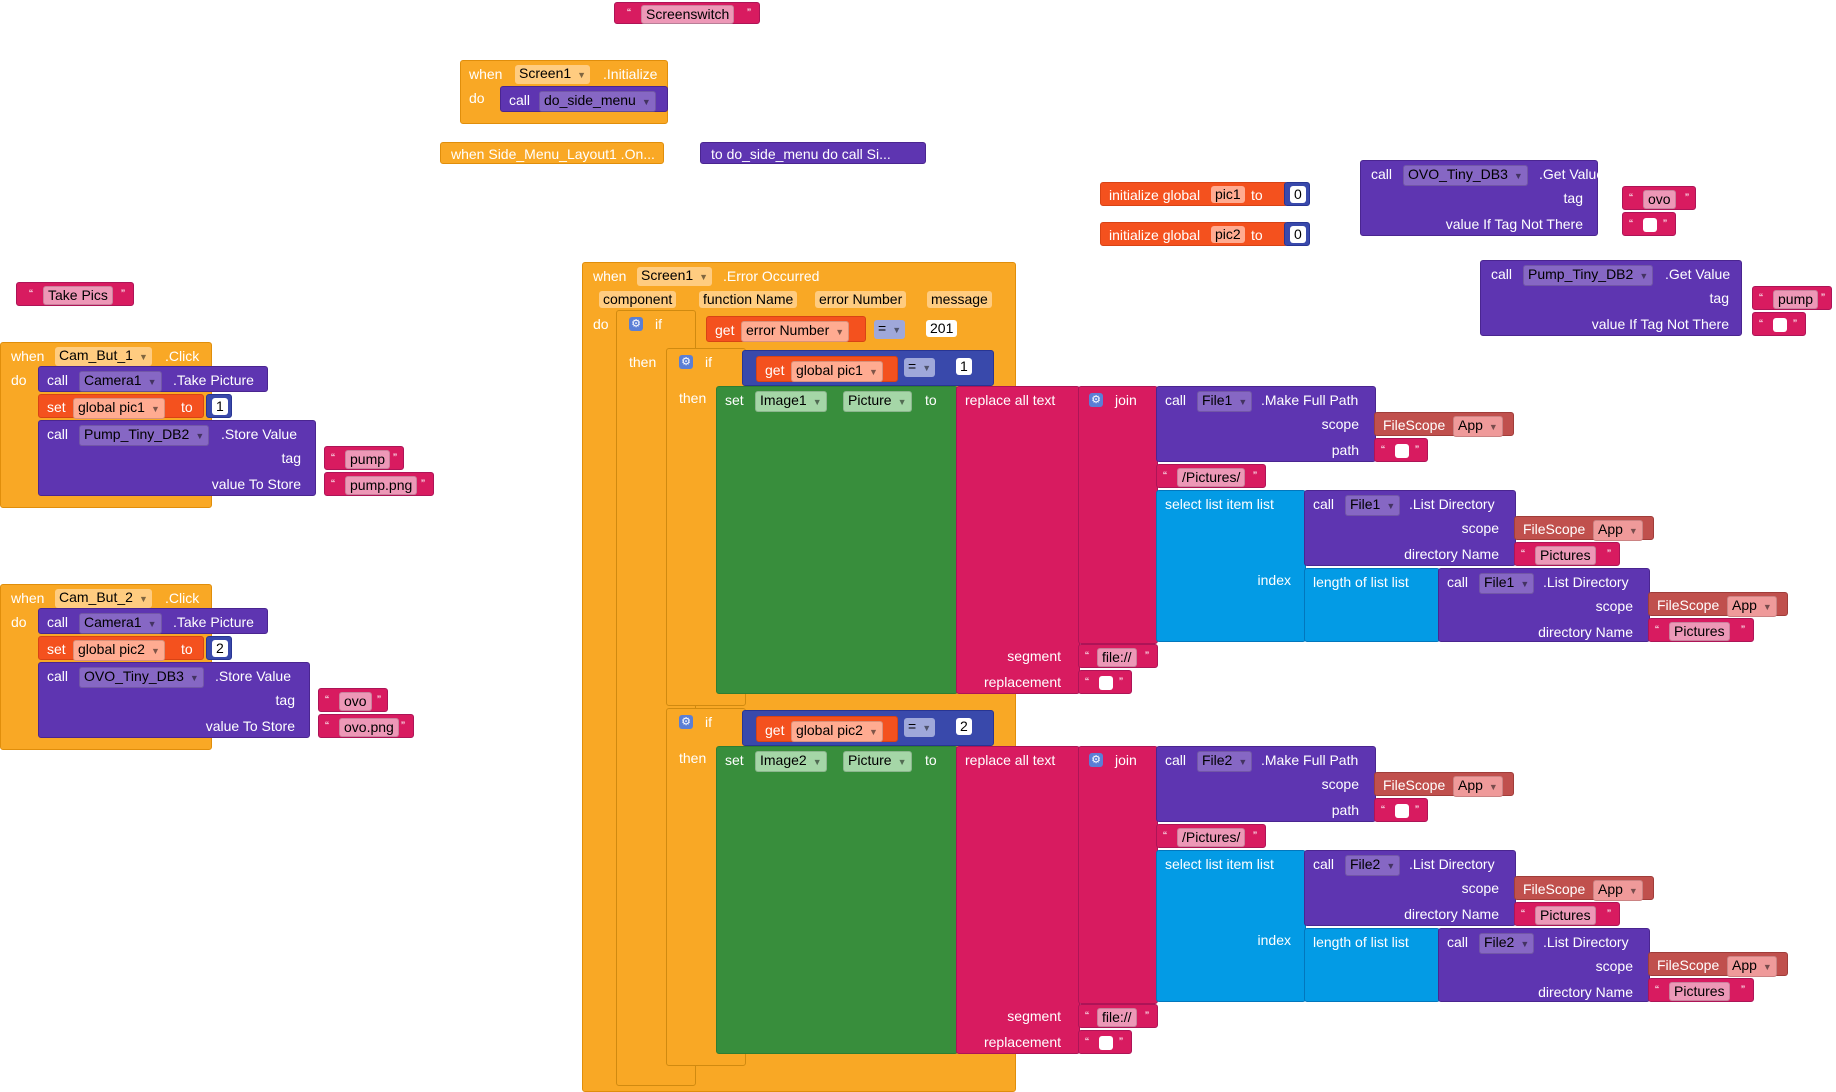  I want to click on get-global-pic2: get global pic2 ▼, so click(827, 729).